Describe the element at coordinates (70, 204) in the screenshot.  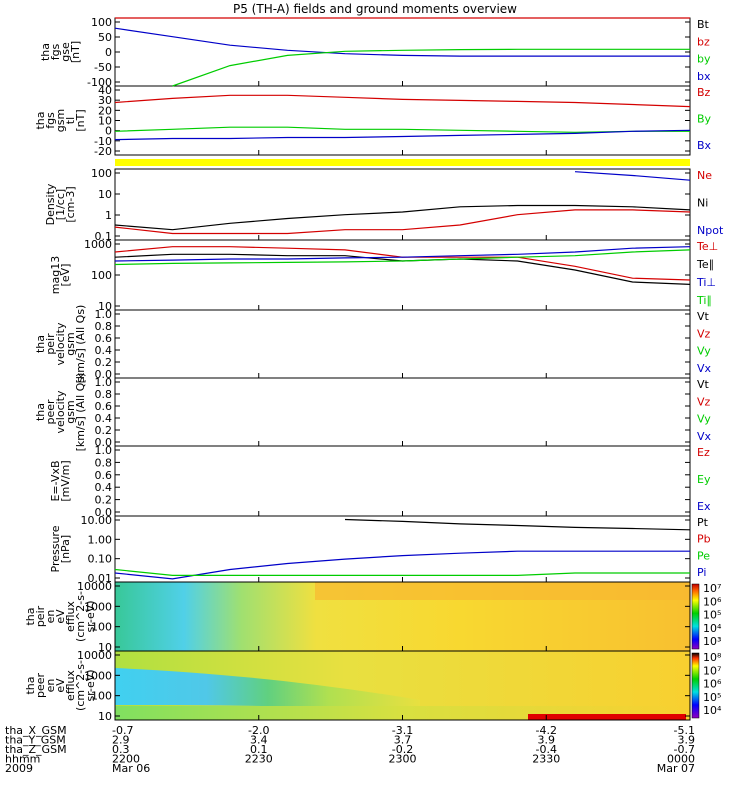
I see `y-axis-label-line: [cm-3]` at that location.